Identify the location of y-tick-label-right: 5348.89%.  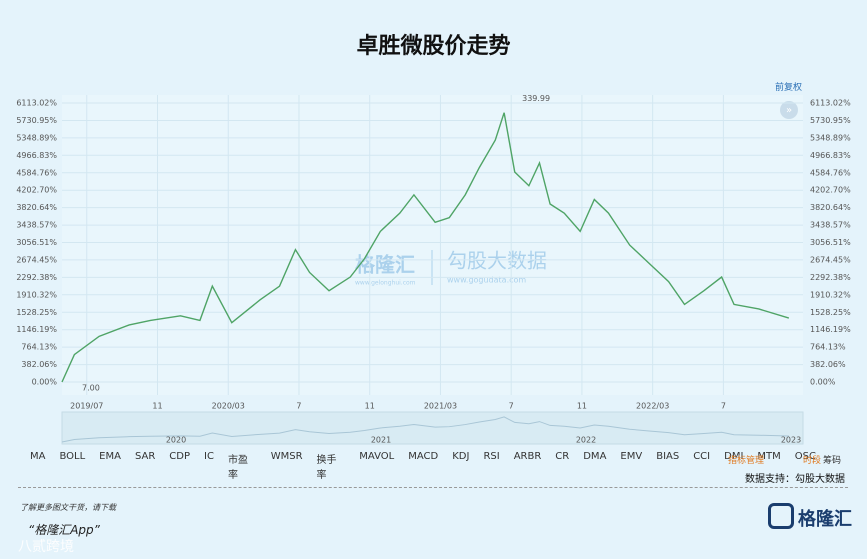
(830, 137).